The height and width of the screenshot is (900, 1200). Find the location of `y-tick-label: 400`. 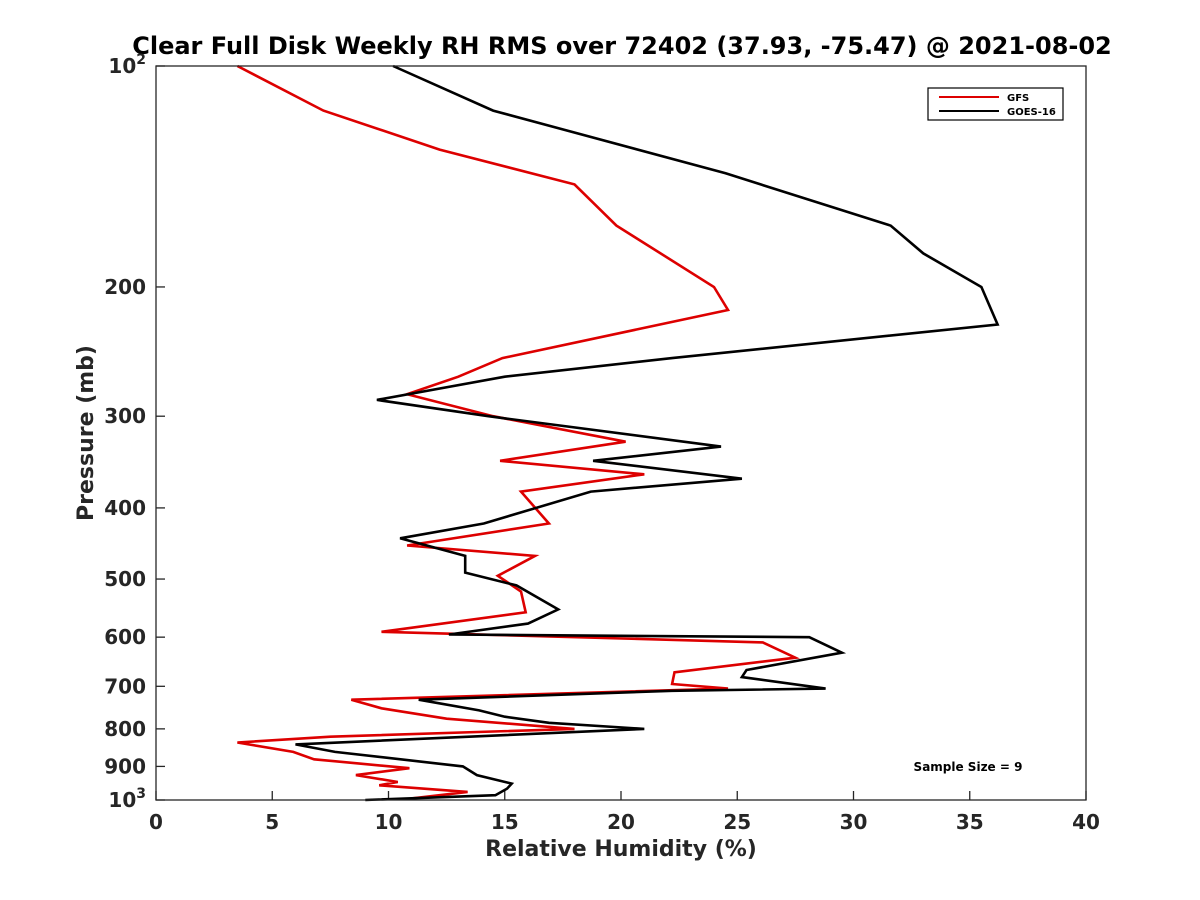

y-tick-label: 400 is located at coordinates (125, 508).